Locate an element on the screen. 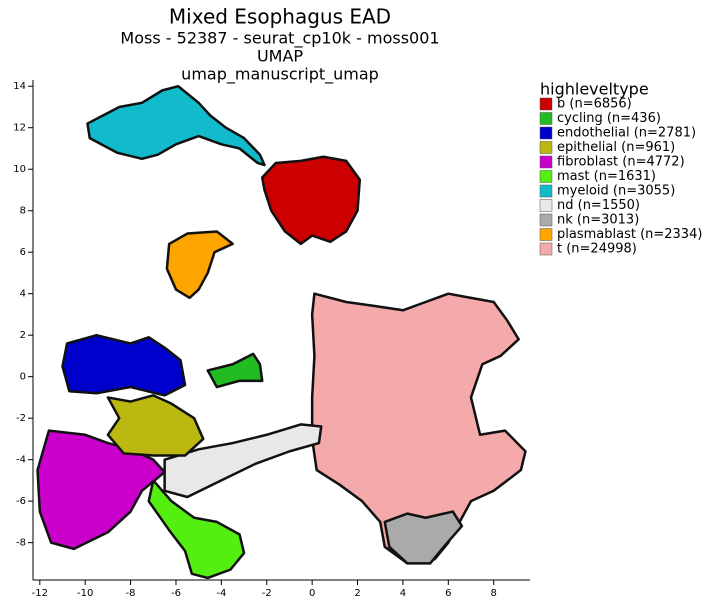 The width and height of the screenshot is (725, 609). chart-subtitle: UMAP is located at coordinates (280, 56).